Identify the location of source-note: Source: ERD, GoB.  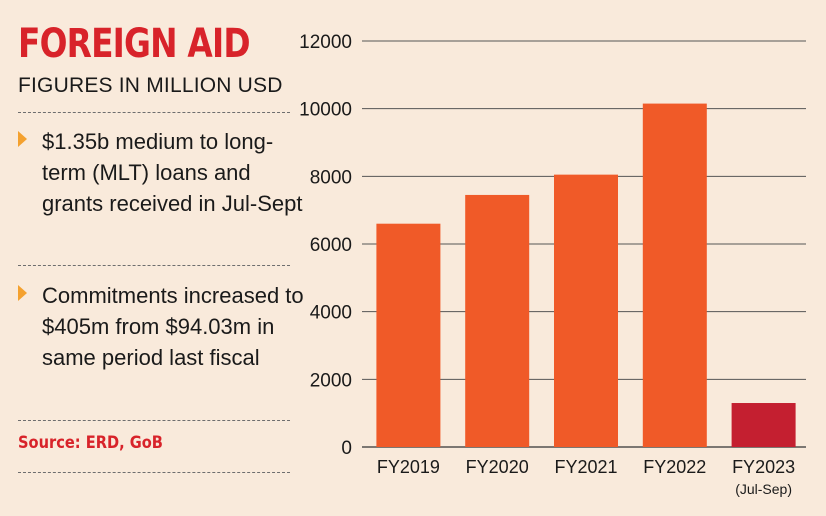
(90, 443).